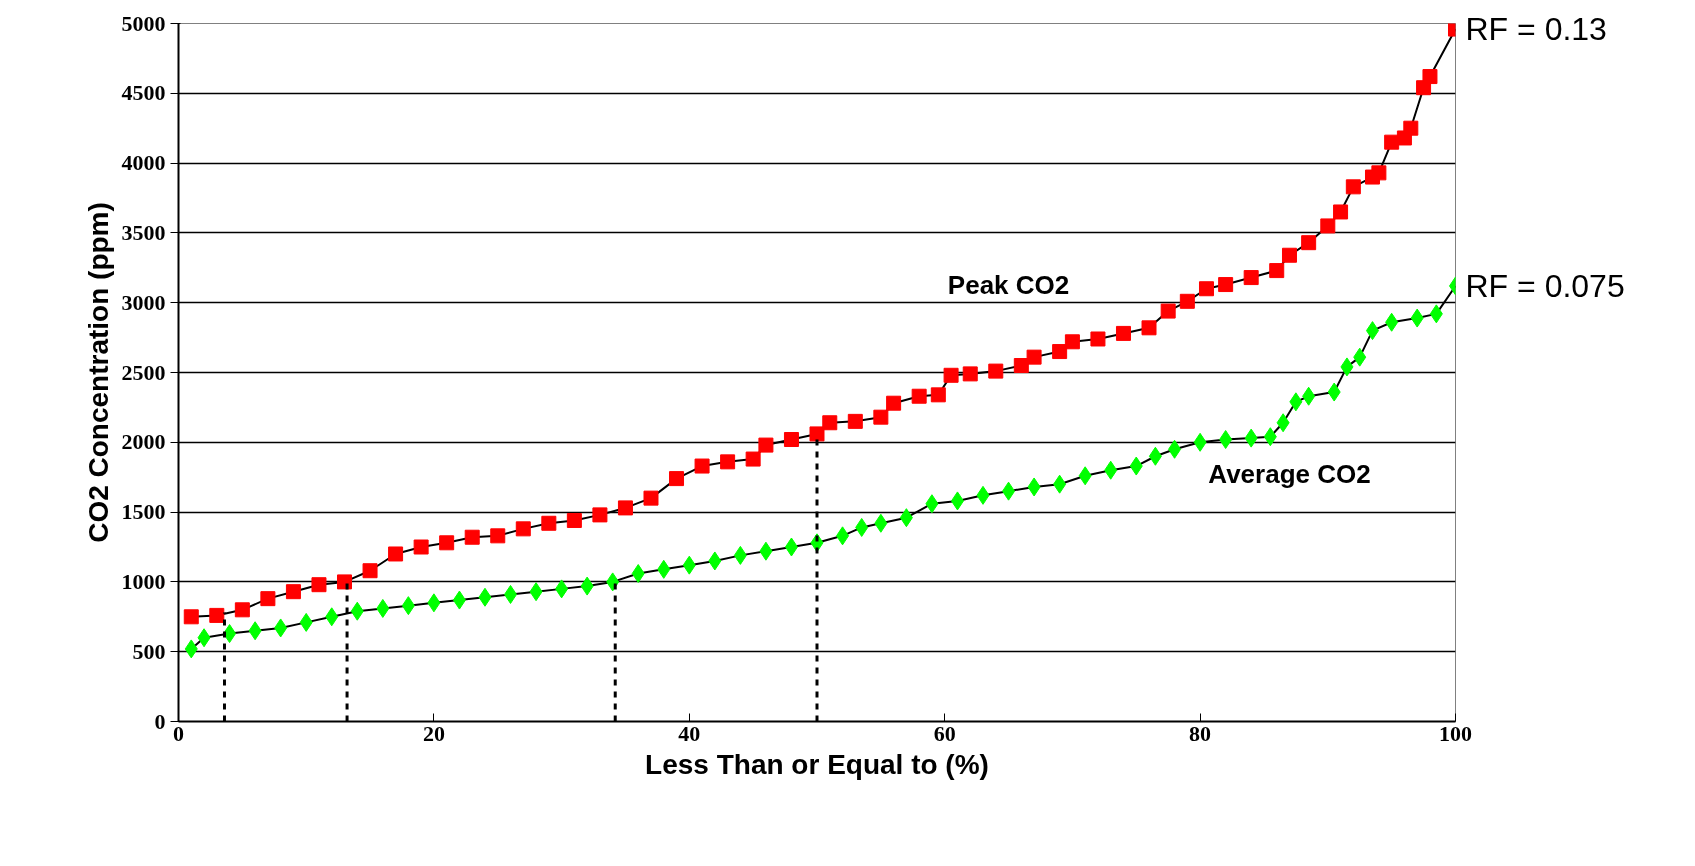 Image resolution: width=1695 pixels, height=866 pixels. What do you see at coordinates (143, 372) in the screenshot?
I see `y-tick-label: 2500` at bounding box center [143, 372].